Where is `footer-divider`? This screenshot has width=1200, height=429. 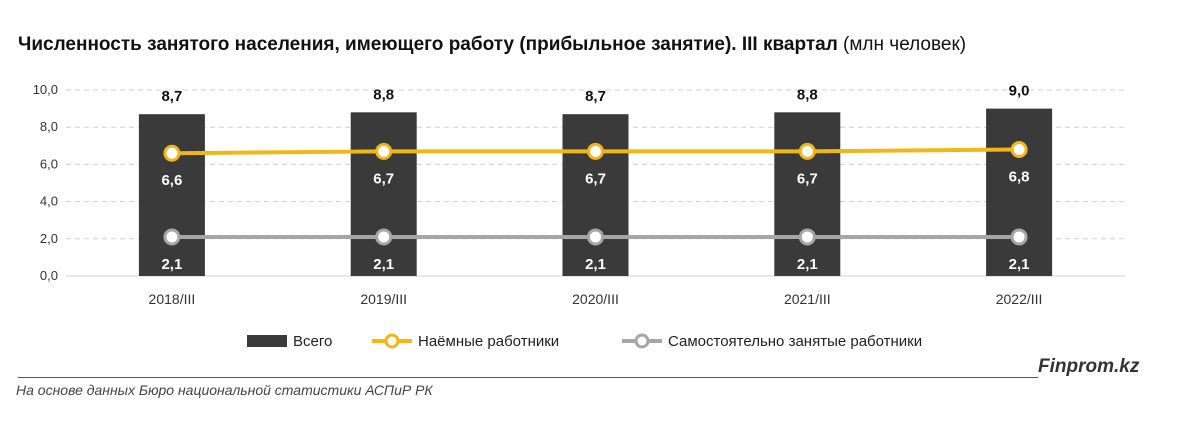 footer-divider is located at coordinates (528, 377).